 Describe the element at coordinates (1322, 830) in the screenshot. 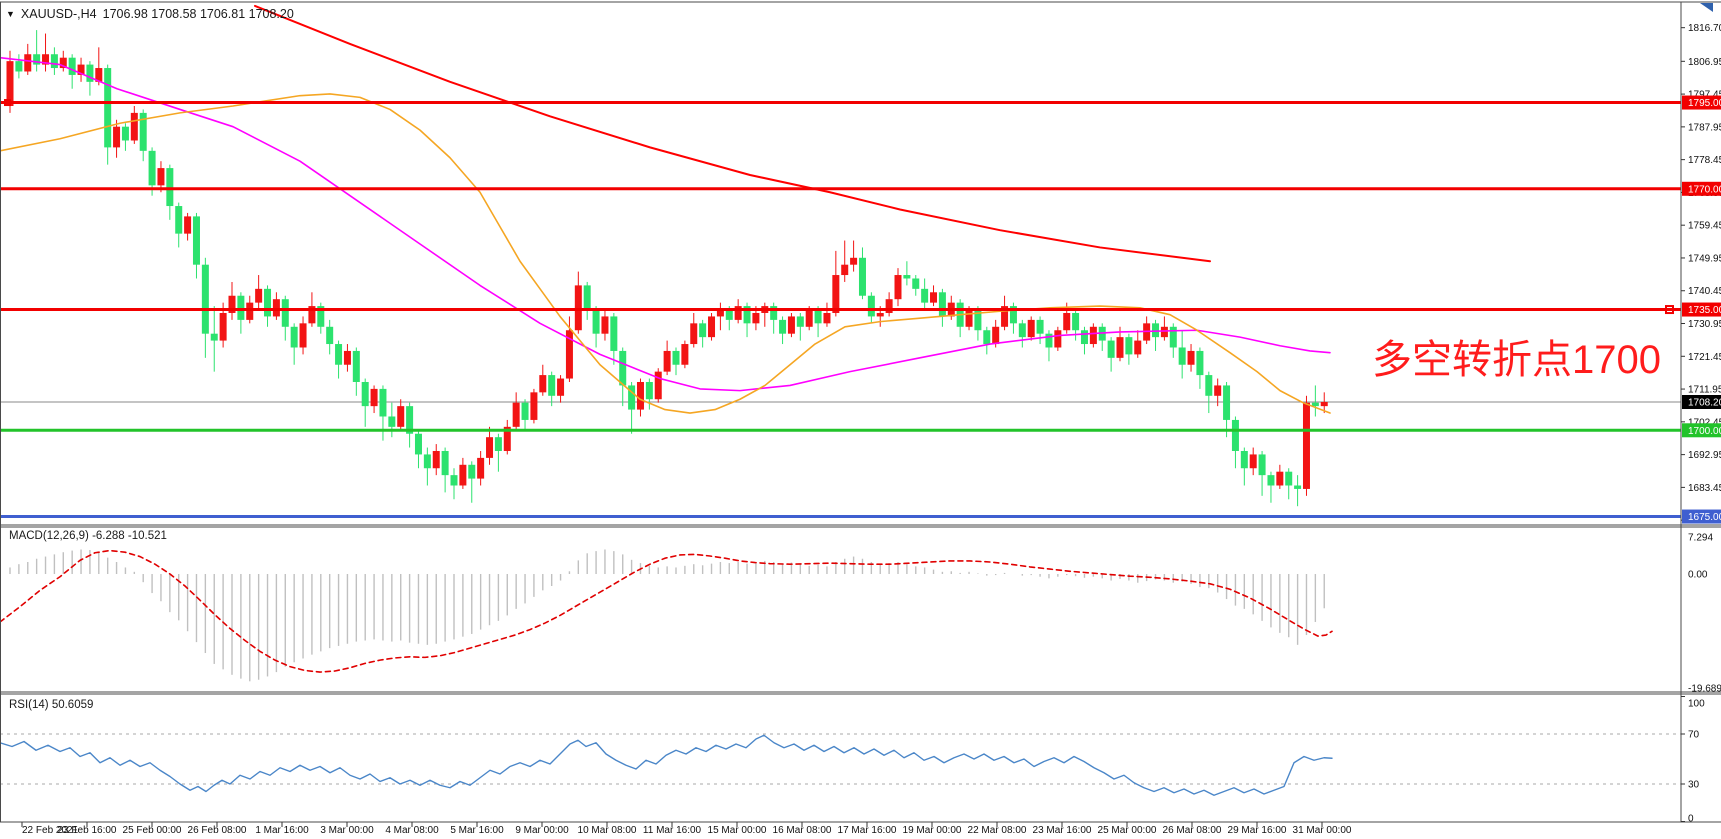

I see `svg-text: 31 Mar 00:00` at that location.